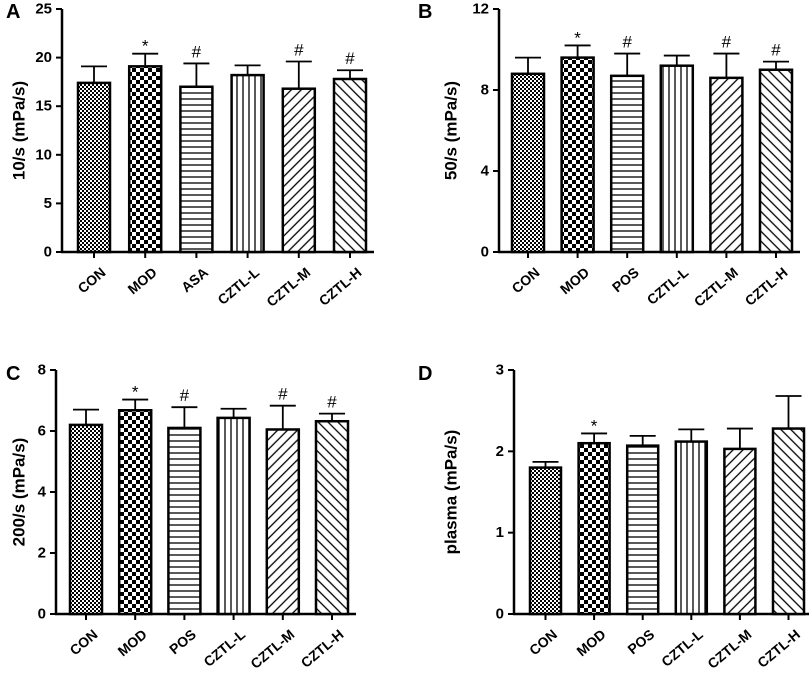 Image resolution: width=809 pixels, height=689 pixels. I want to click on y-tick-label: 10, so click(43, 154).